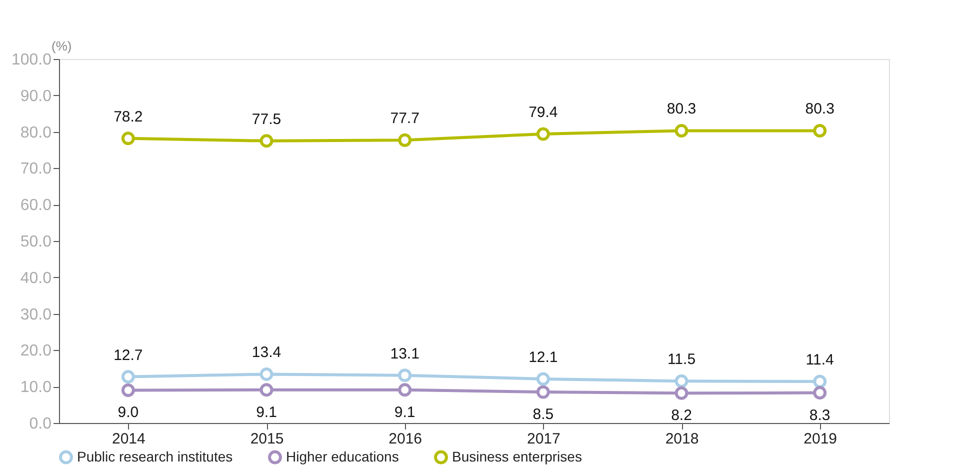 This screenshot has height=474, width=959. What do you see at coordinates (820, 360) in the screenshot?
I see `data-label: 11.4` at bounding box center [820, 360].